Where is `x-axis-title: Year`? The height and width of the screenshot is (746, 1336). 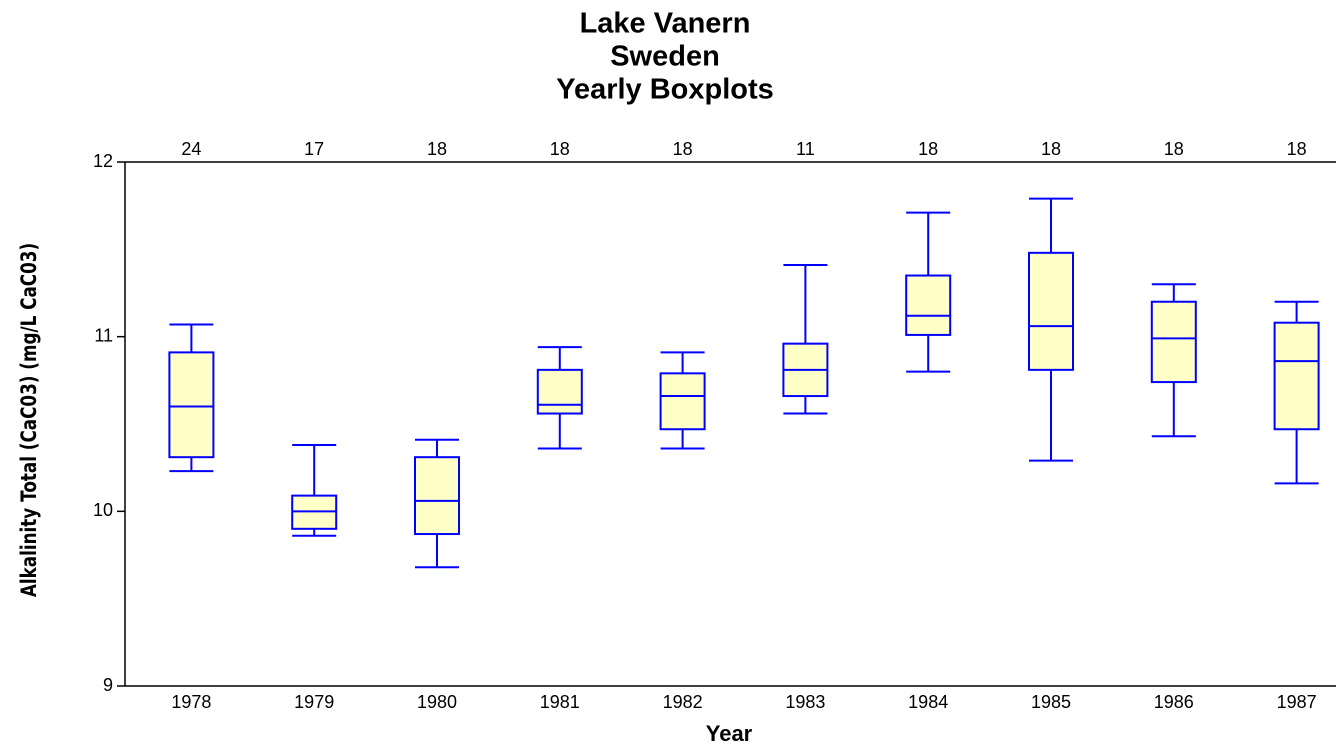
x-axis-title: Year is located at coordinates (729, 733).